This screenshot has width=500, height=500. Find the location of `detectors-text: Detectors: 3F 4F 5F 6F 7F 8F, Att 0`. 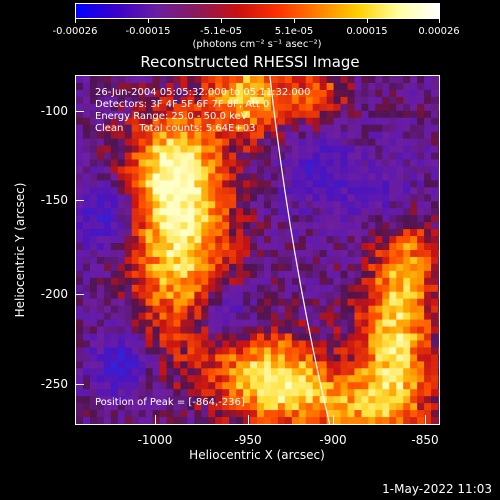

detectors-text: Detectors: 3F 4F 5F 6F 7F 8F, Att 0 is located at coordinates (182, 104).